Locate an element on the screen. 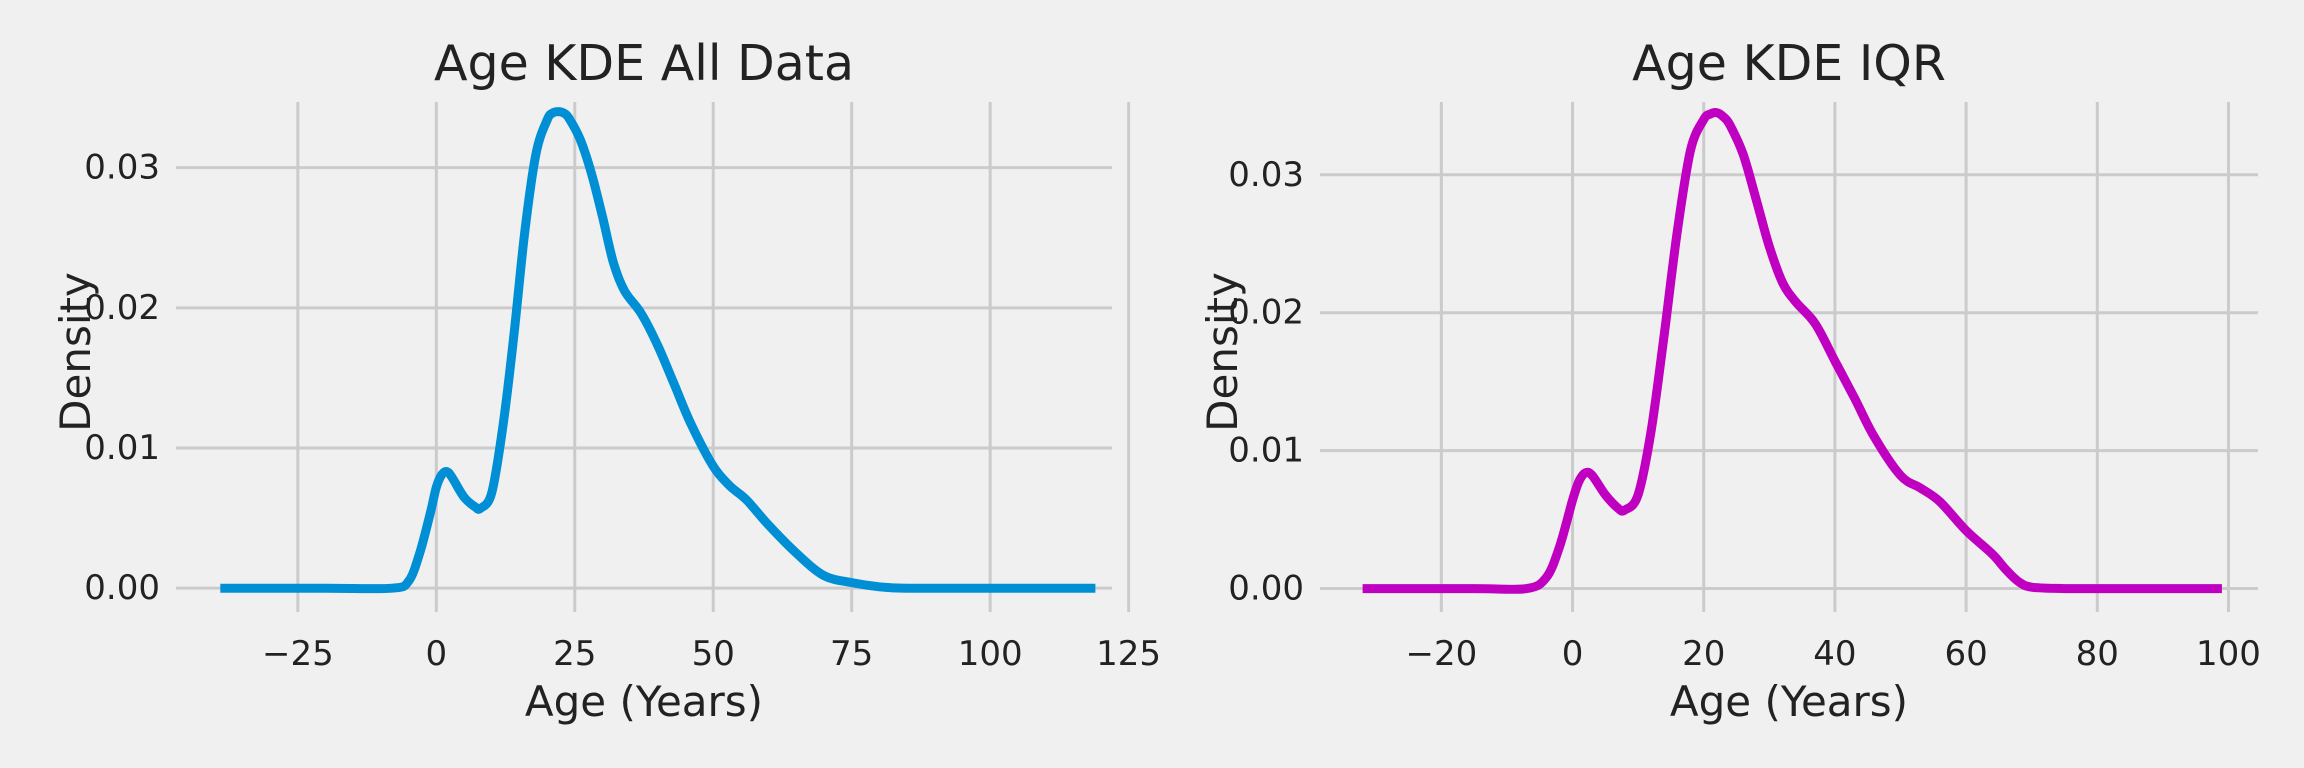 The width and height of the screenshot is (2304, 768). x-tick-label: 50 is located at coordinates (713, 654).